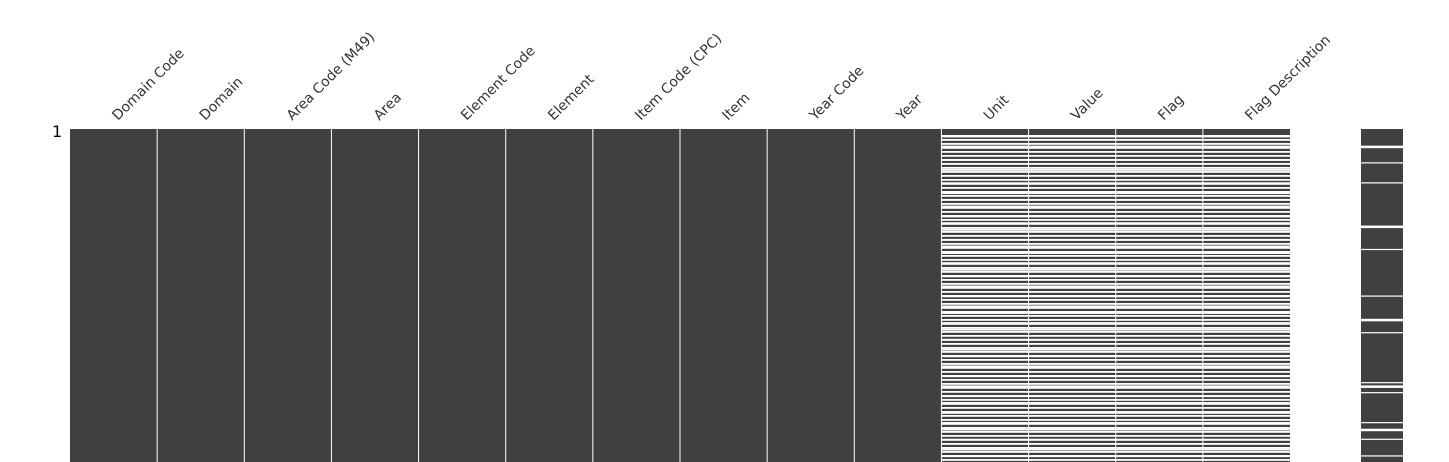 The height and width of the screenshot is (462, 1449). What do you see at coordinates (375, 295) in the screenshot?
I see `column-area` at bounding box center [375, 295].